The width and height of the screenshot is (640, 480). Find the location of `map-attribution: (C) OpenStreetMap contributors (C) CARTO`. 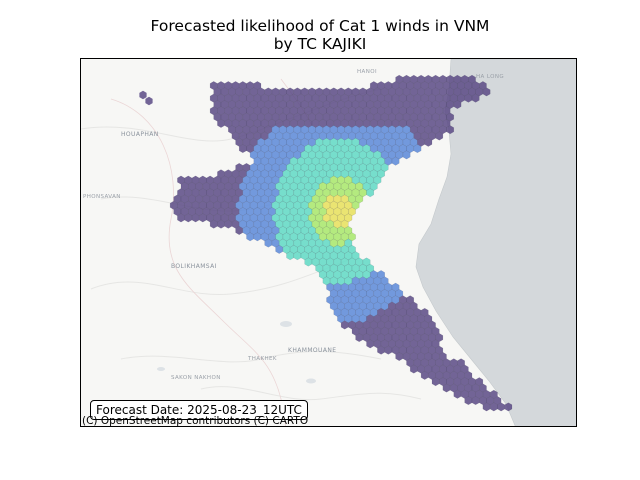

map-attribution: (C) OpenStreetMap contributors (C) CARTO is located at coordinates (195, 421).